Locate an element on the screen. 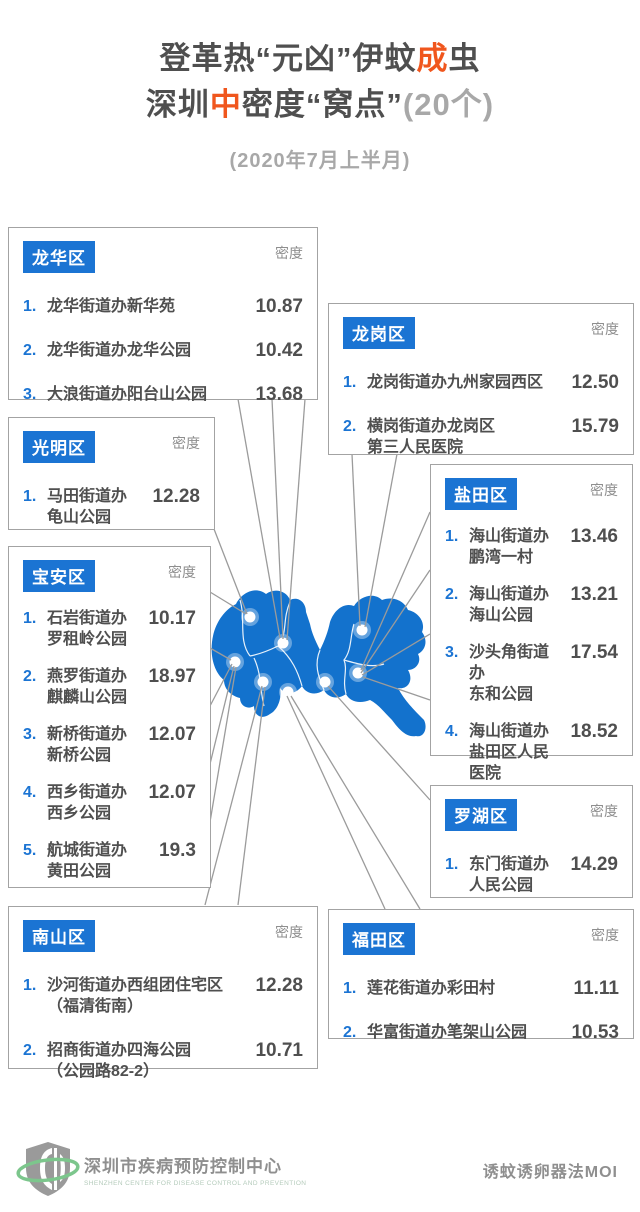 Image resolution: width=640 pixels, height=1212 pixels. list-item: 1. 龙岗街道办九州家园西区 12.50 is located at coordinates (481, 382).